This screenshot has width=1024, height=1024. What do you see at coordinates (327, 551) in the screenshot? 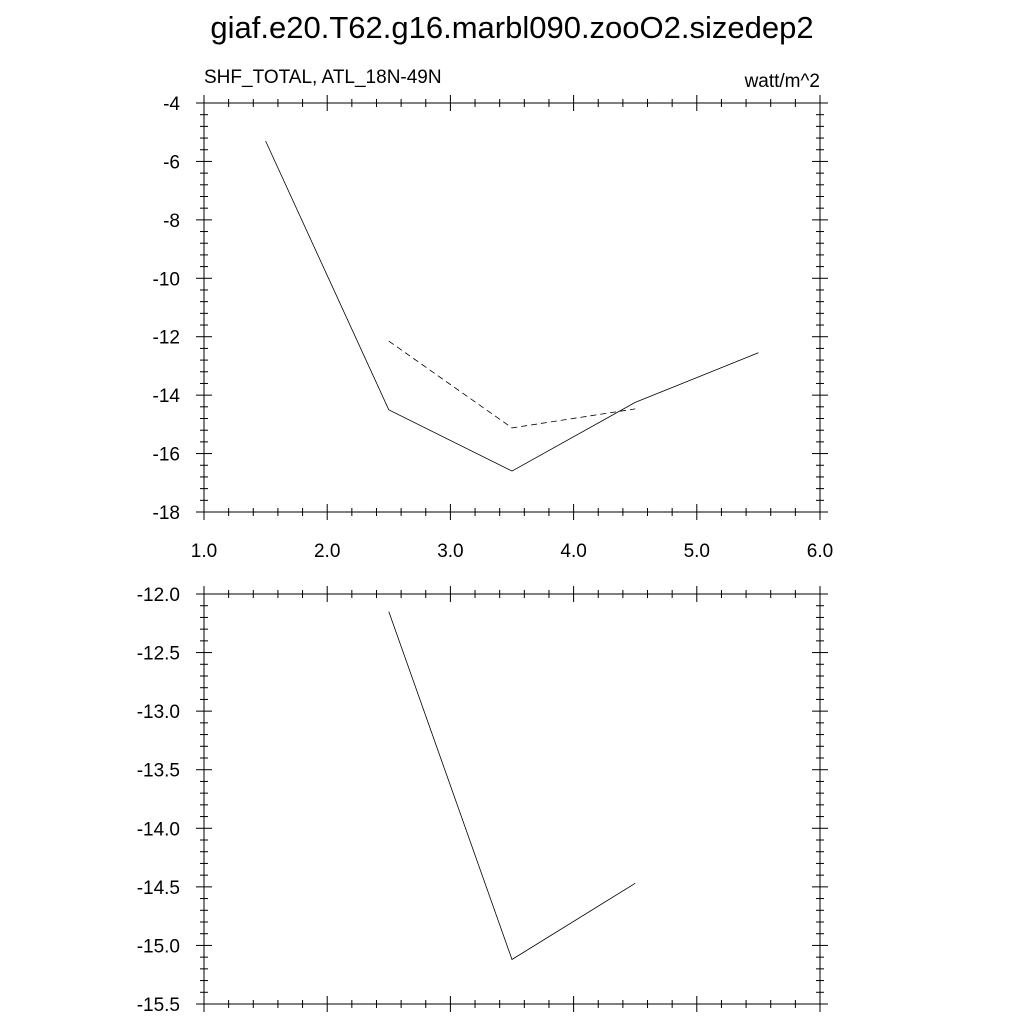
I see `top-x-tick-label: 2.0` at bounding box center [327, 551].